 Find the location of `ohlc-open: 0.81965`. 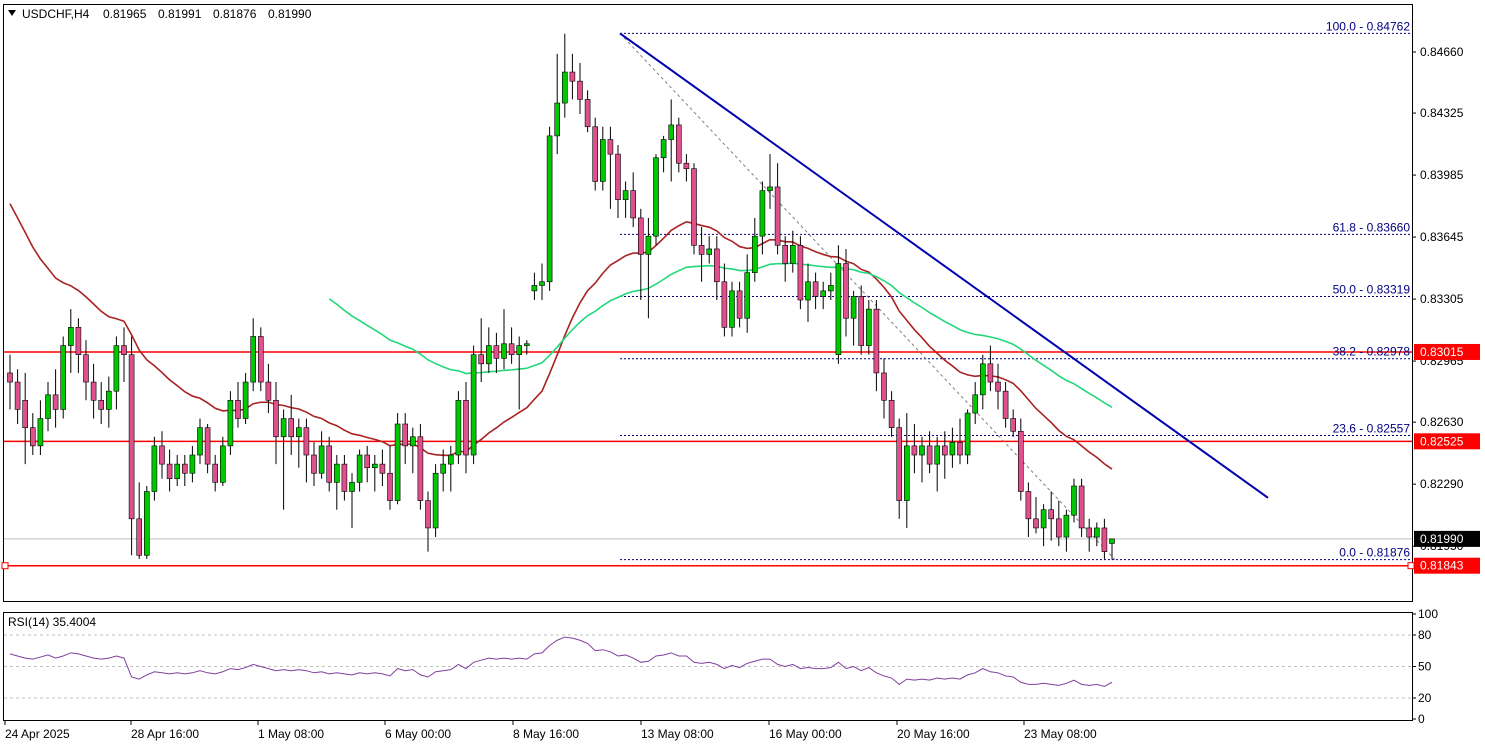

ohlc-open: 0.81965 is located at coordinates (125, 14).